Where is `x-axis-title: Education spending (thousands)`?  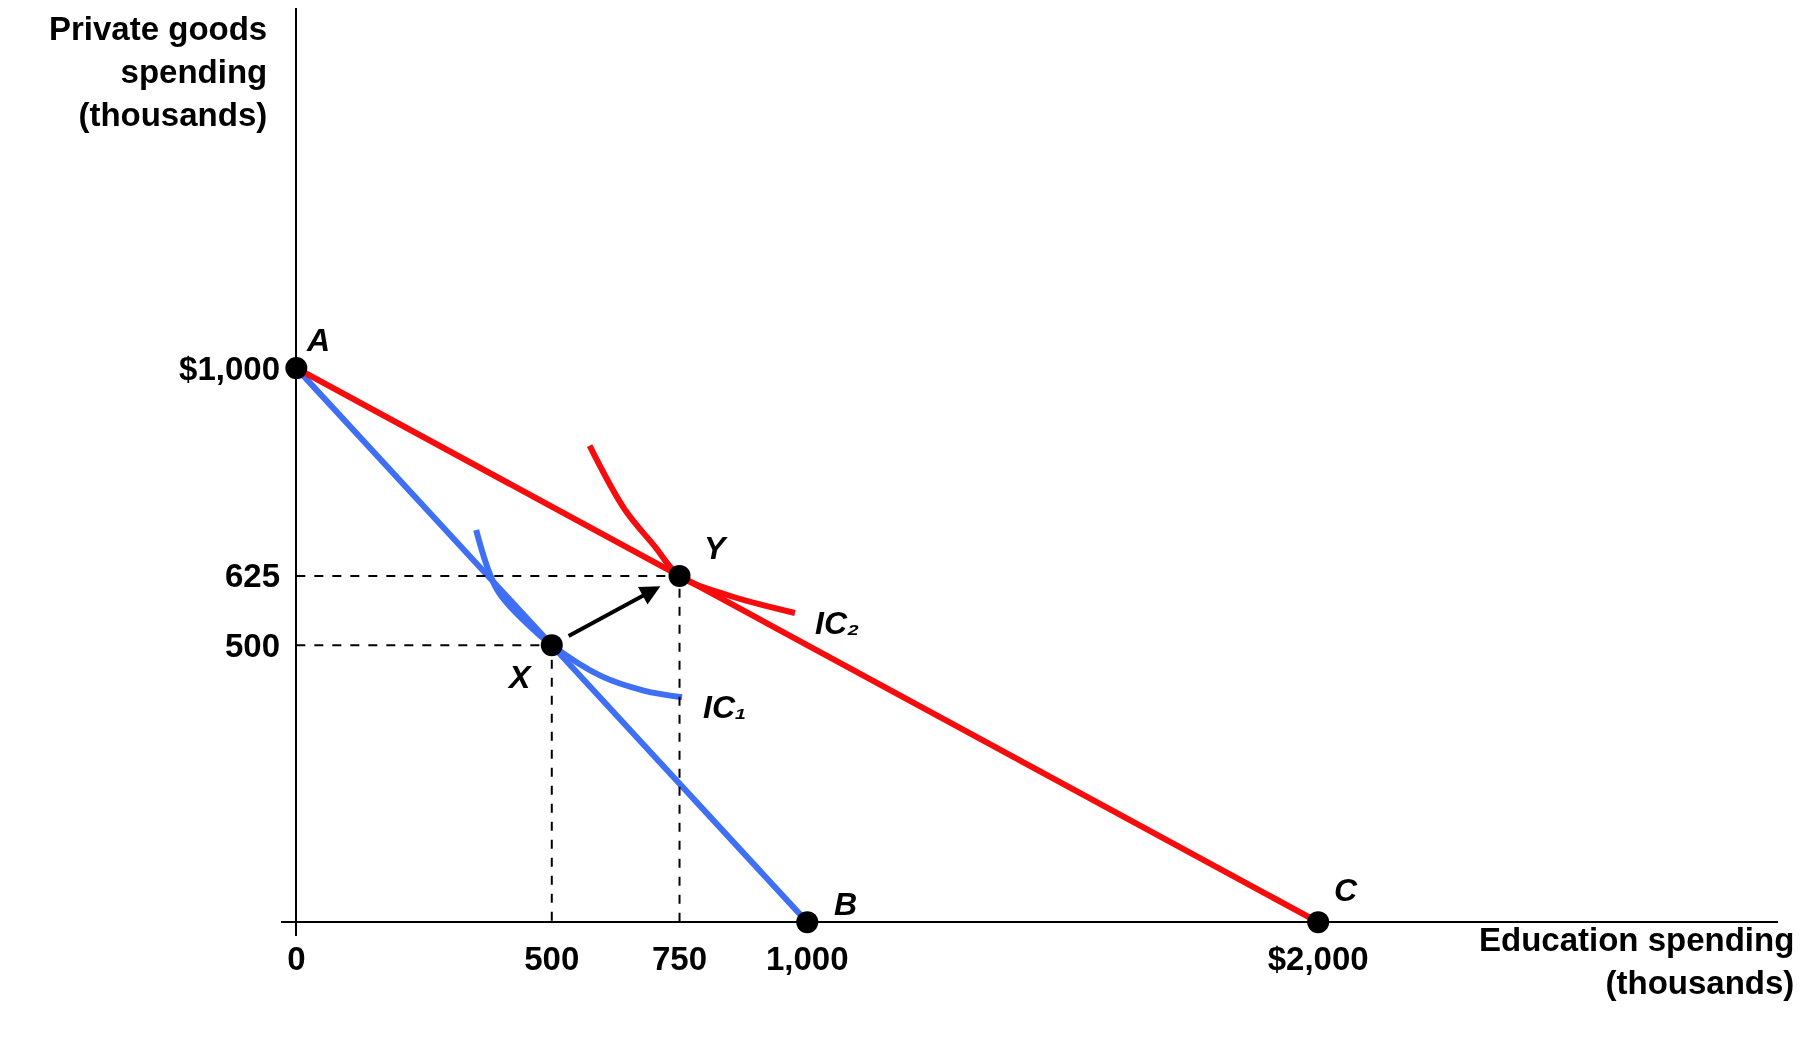
x-axis-title: Education spending (thousands) is located at coordinates (1637, 961).